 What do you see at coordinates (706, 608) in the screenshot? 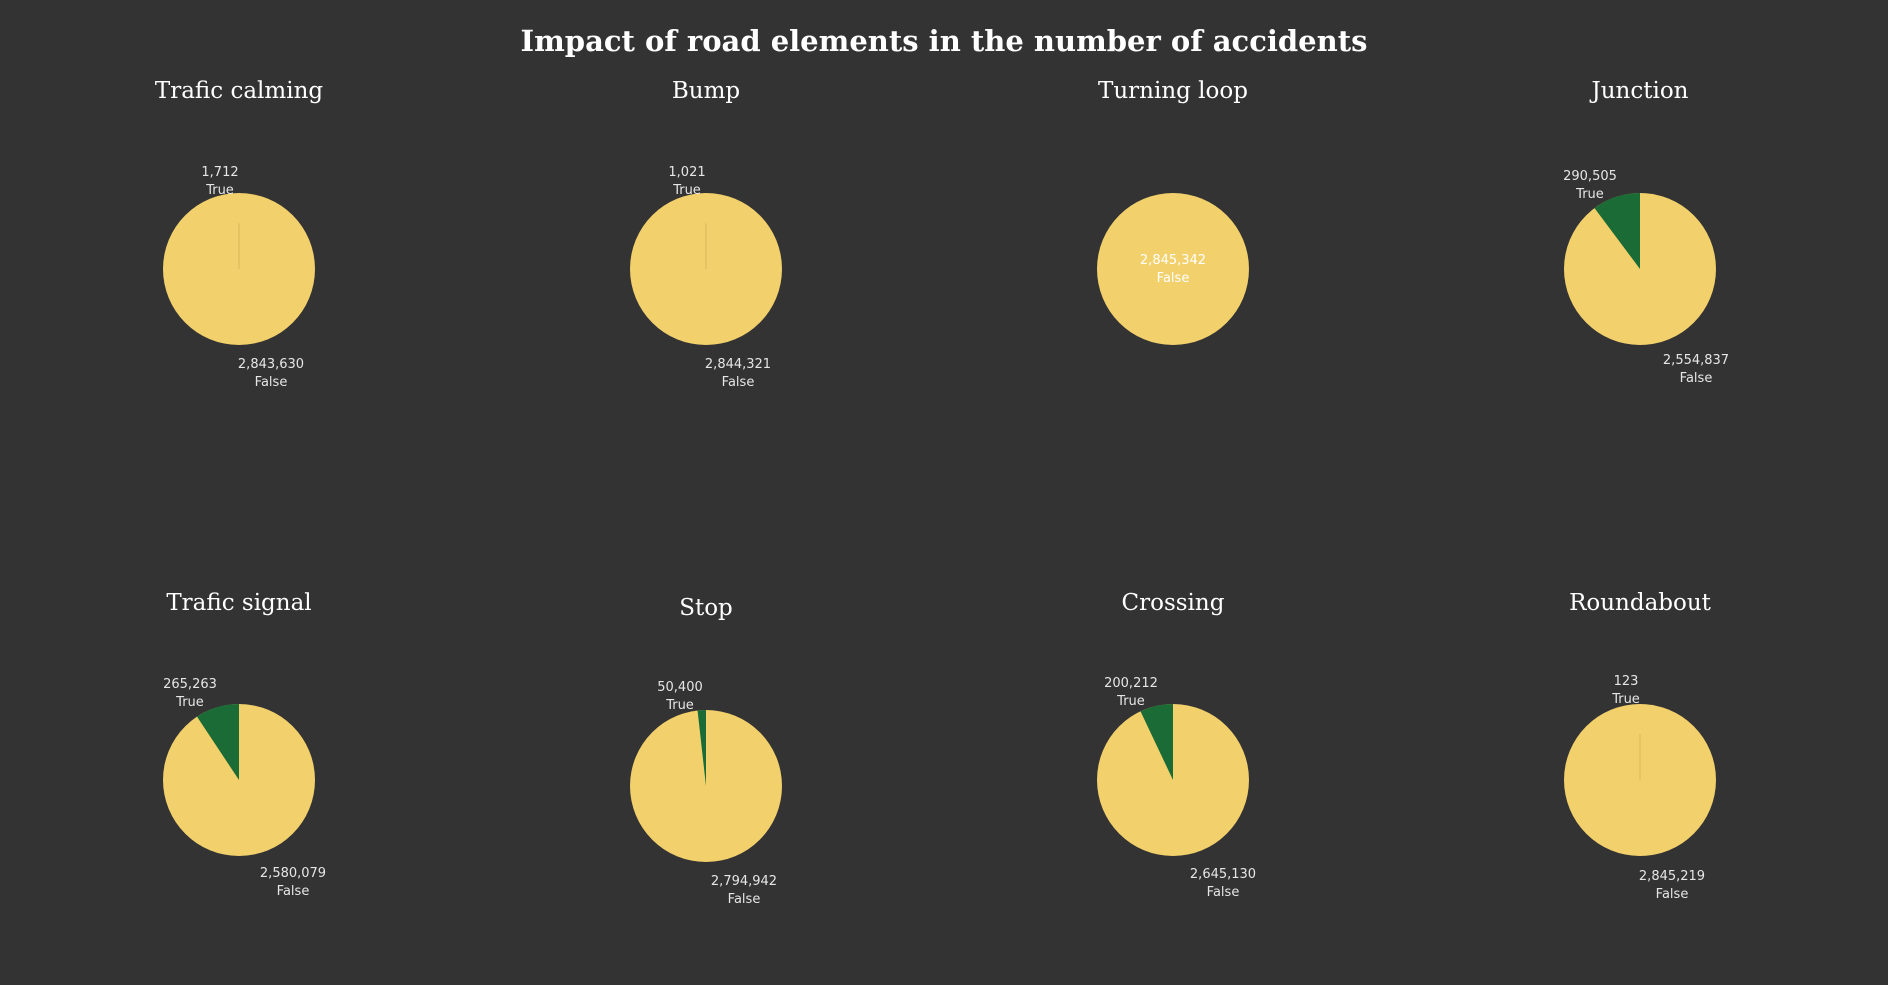
I see `pie-title-stop: Stop` at bounding box center [706, 608].